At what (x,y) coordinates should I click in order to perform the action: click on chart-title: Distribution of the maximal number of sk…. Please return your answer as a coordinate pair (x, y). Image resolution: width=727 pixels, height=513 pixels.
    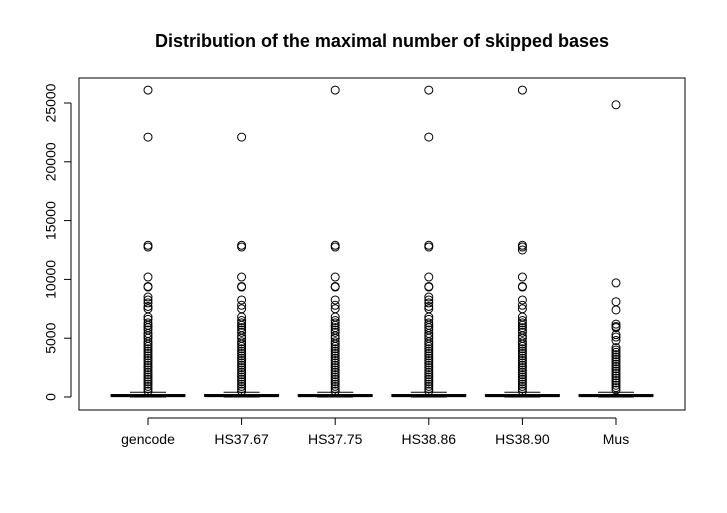
    Looking at the image, I should click on (382, 41).